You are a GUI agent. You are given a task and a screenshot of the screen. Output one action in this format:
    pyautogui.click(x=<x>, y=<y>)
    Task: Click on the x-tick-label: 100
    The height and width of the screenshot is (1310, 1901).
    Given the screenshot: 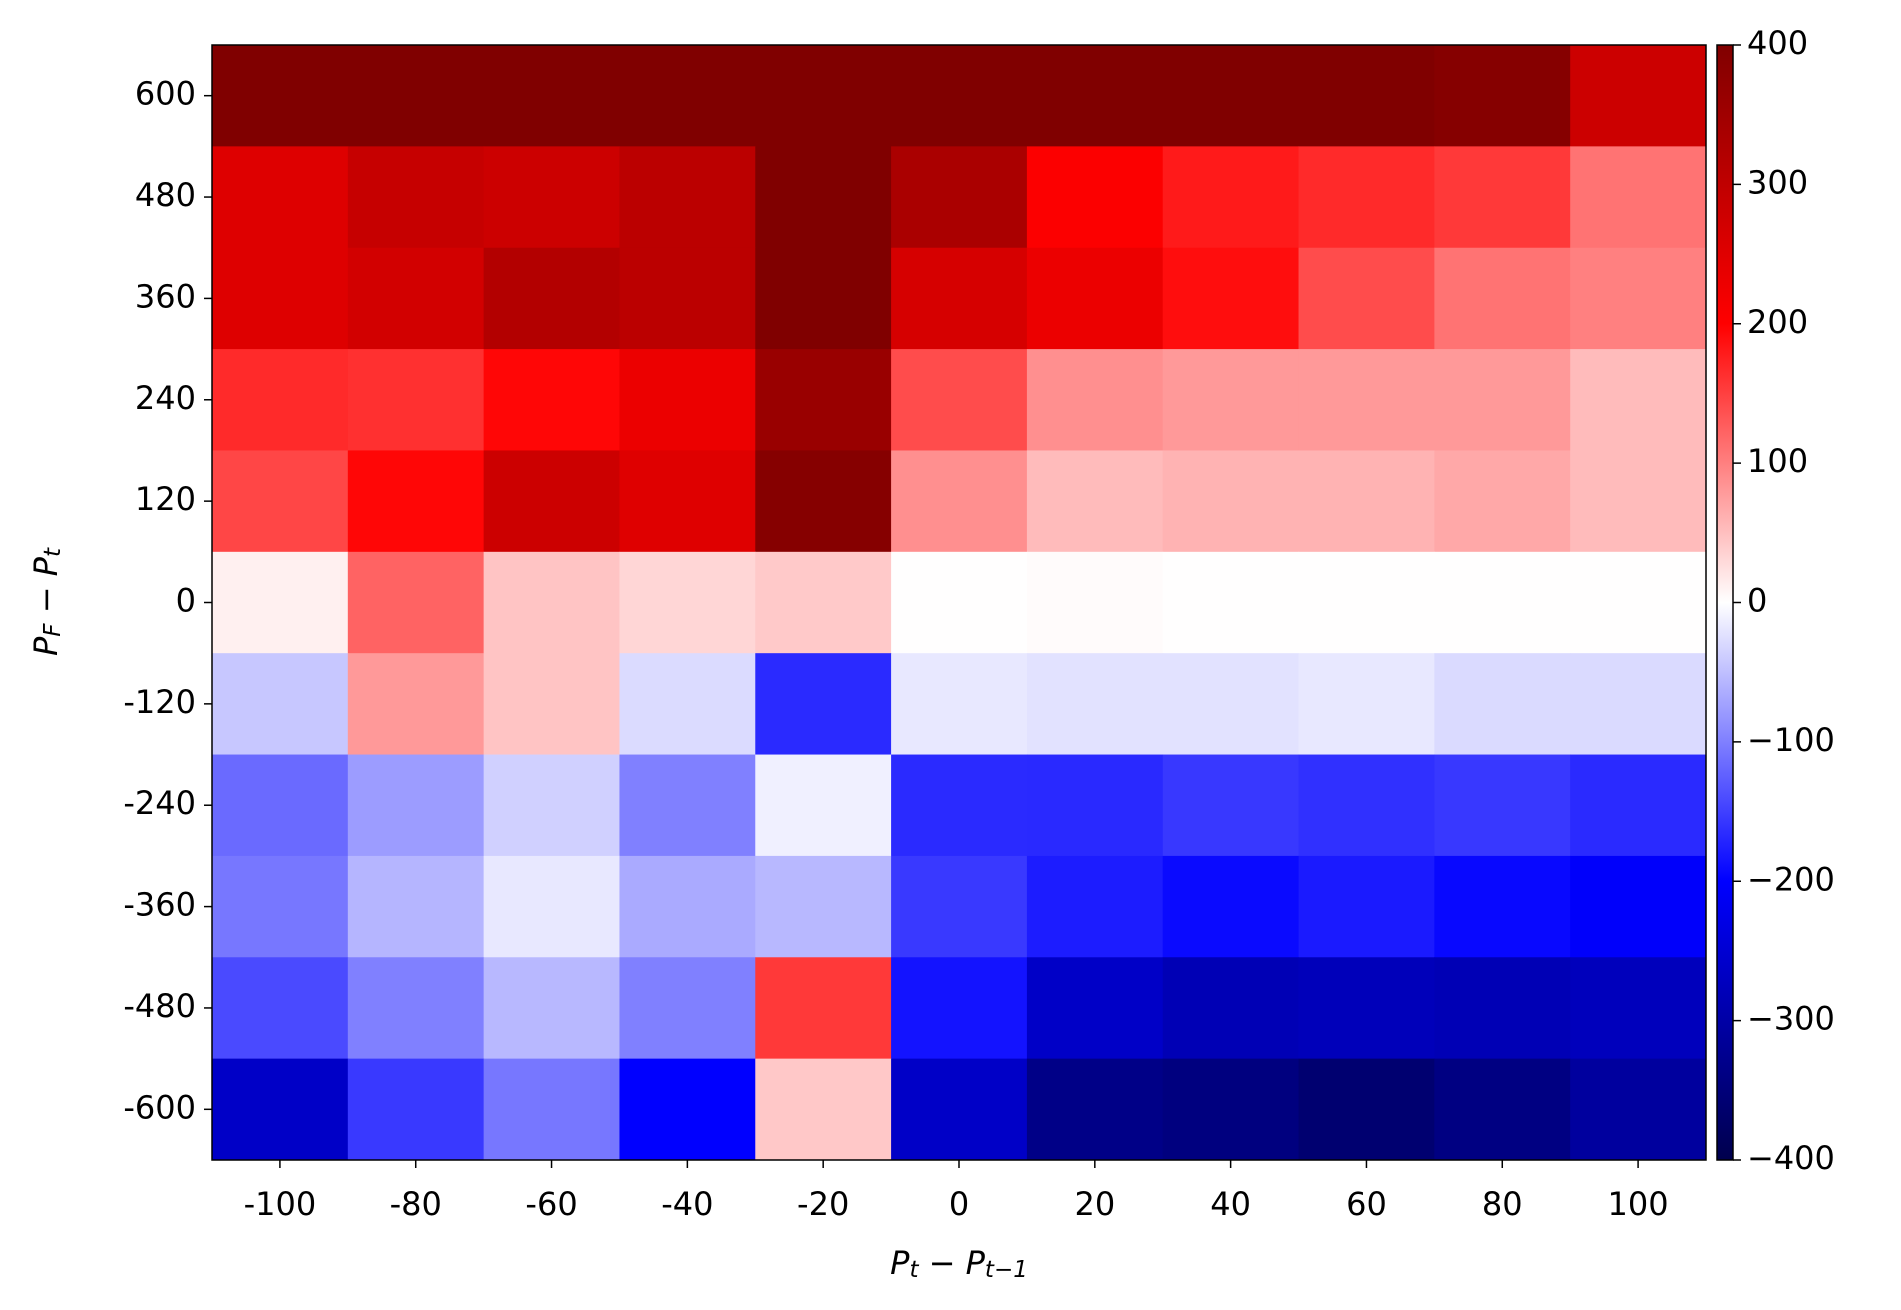 What is the action you would take?
    pyautogui.click(x=1638, y=1204)
    